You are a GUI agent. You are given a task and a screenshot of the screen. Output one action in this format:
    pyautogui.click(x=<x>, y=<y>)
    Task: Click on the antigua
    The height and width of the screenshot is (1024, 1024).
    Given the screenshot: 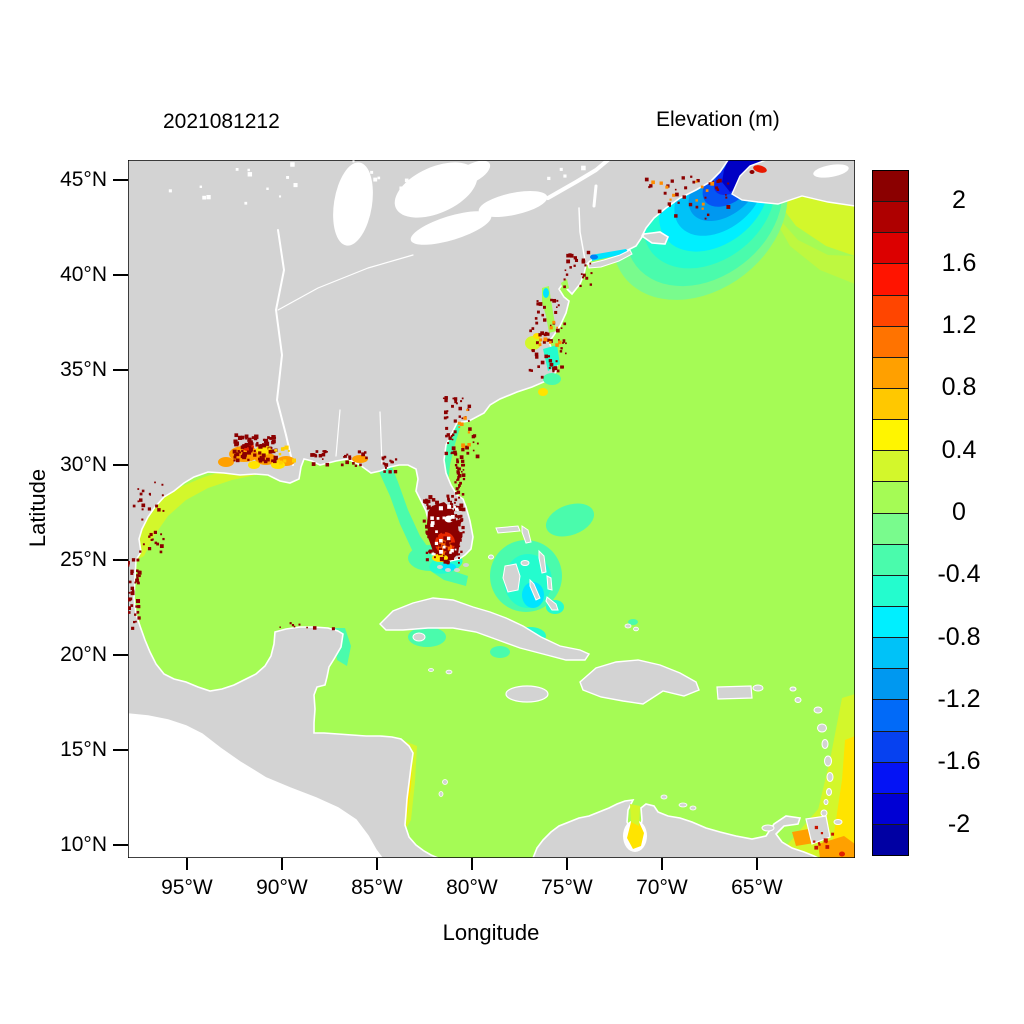 What is the action you would take?
    pyautogui.click(x=818, y=710)
    